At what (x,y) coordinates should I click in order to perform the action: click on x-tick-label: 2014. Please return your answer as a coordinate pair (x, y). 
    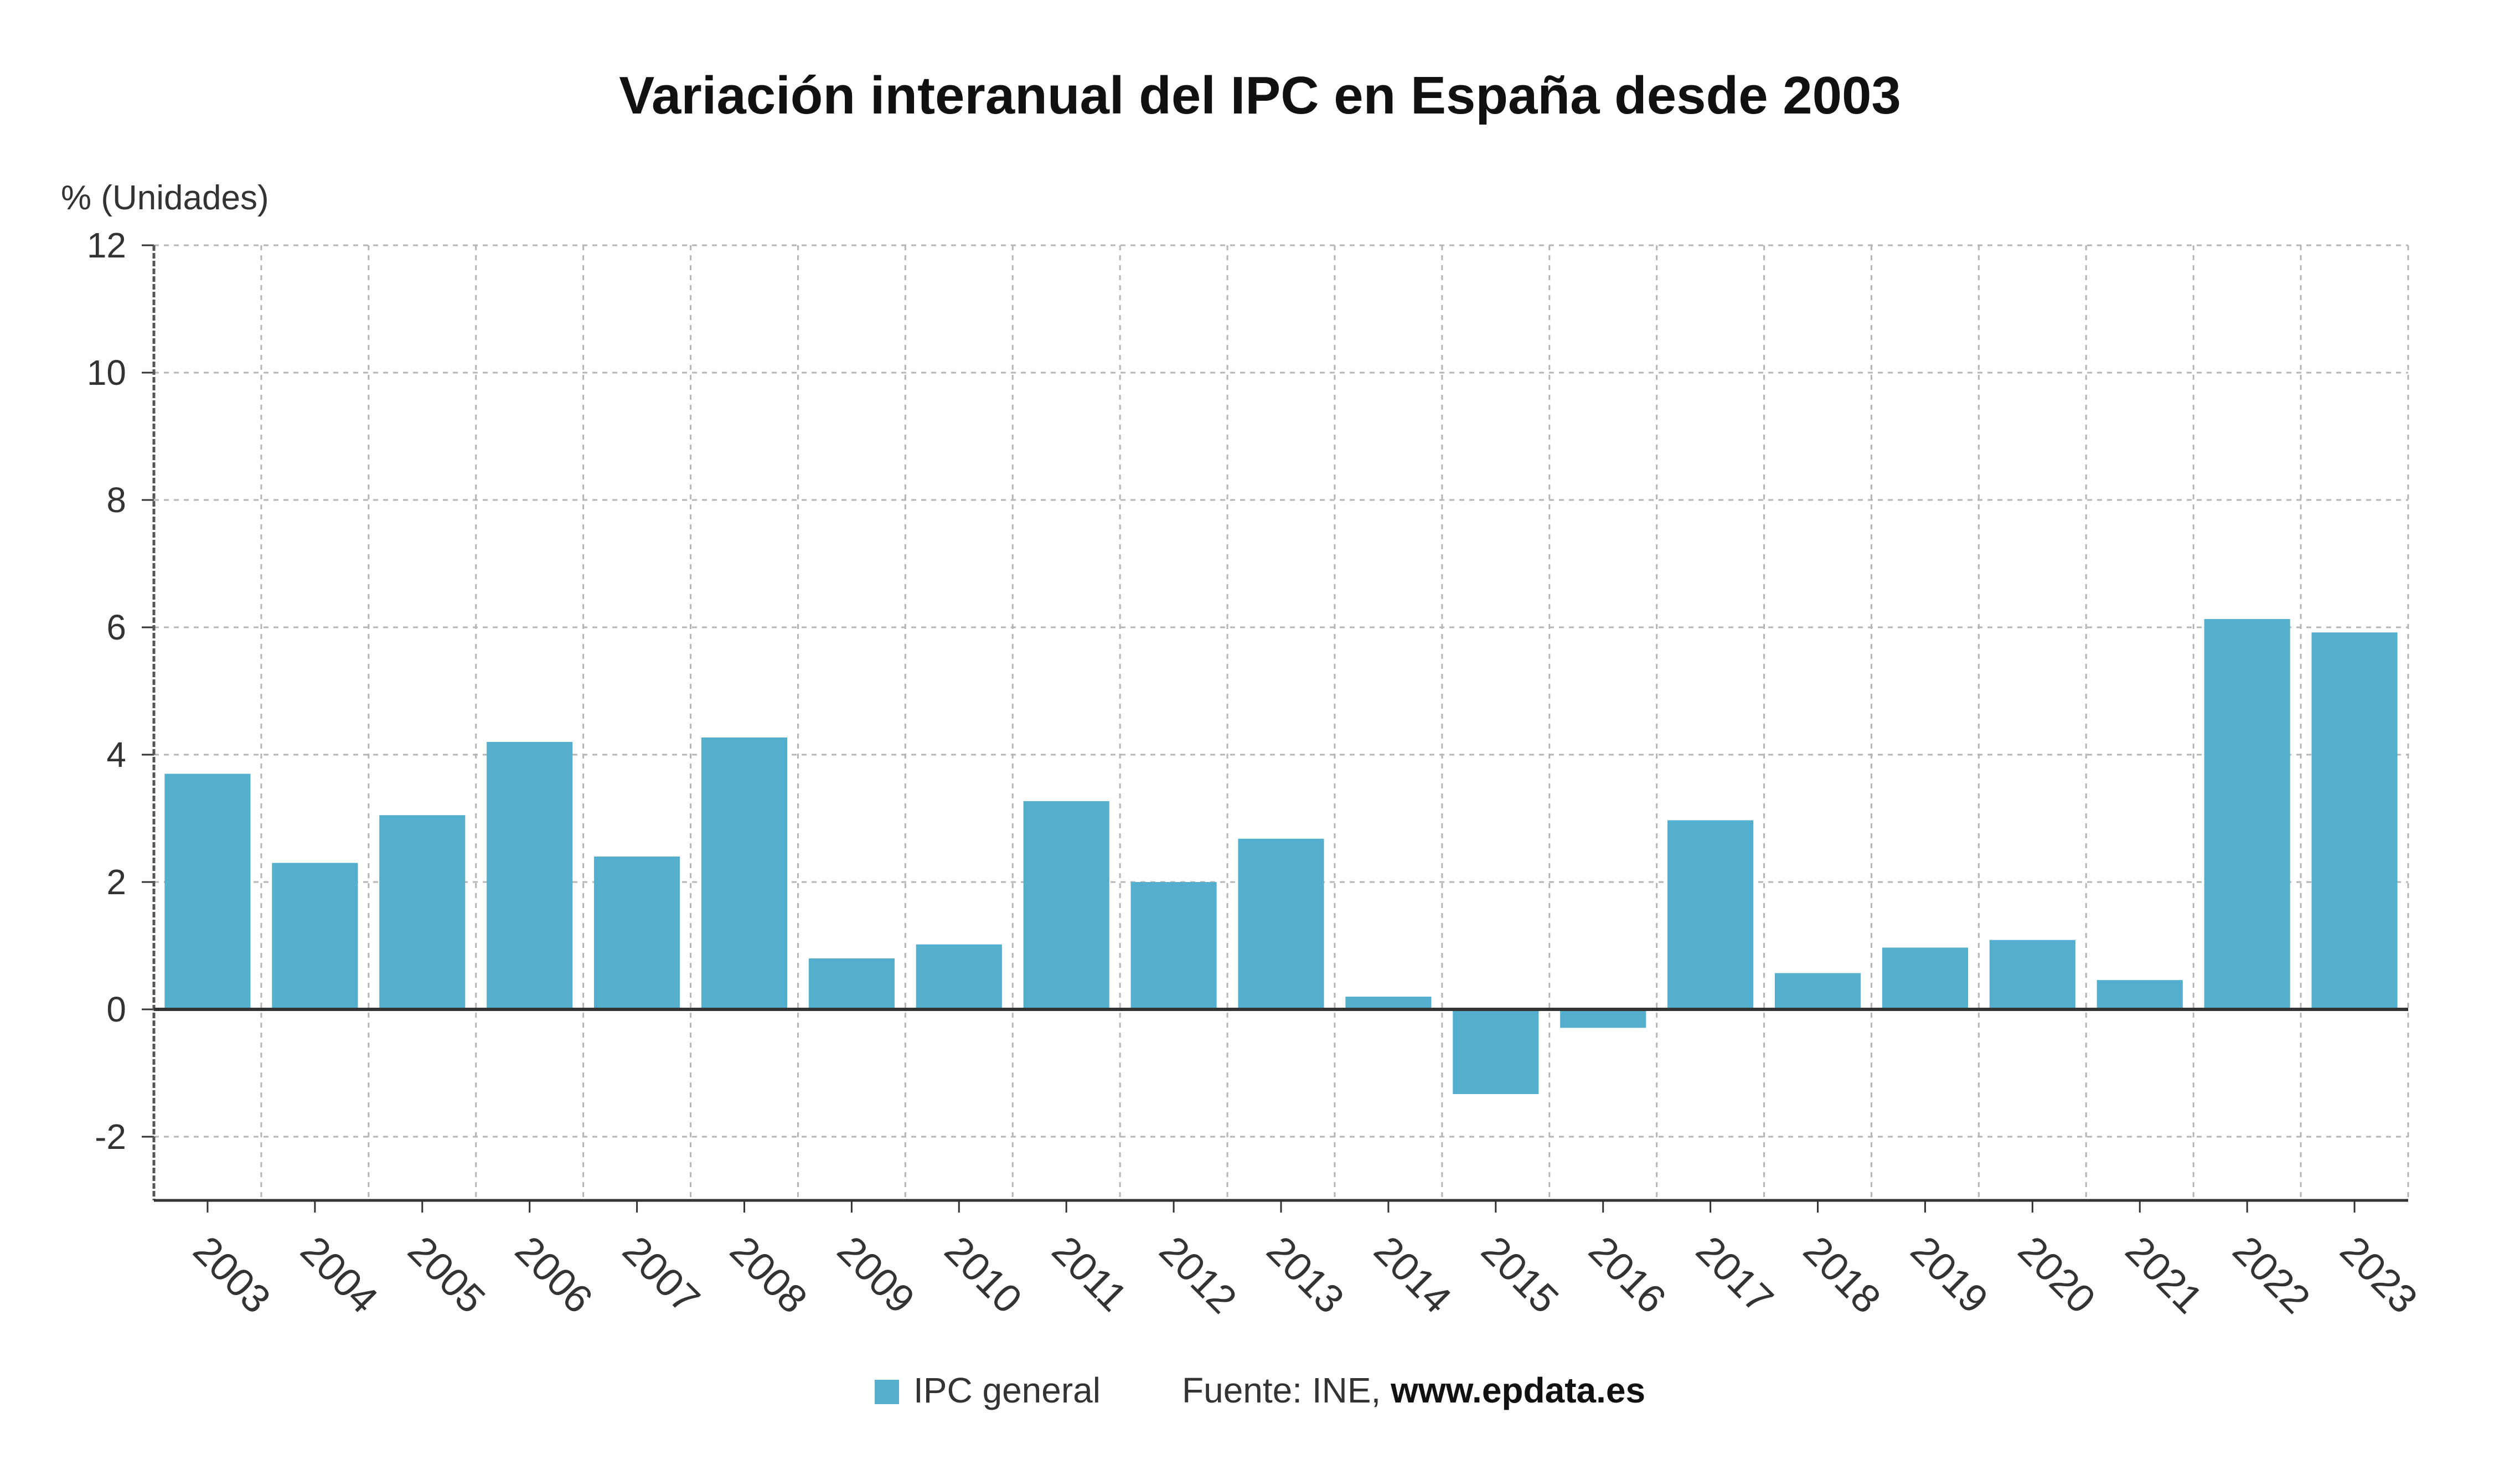
    Looking at the image, I should click on (1413, 1275).